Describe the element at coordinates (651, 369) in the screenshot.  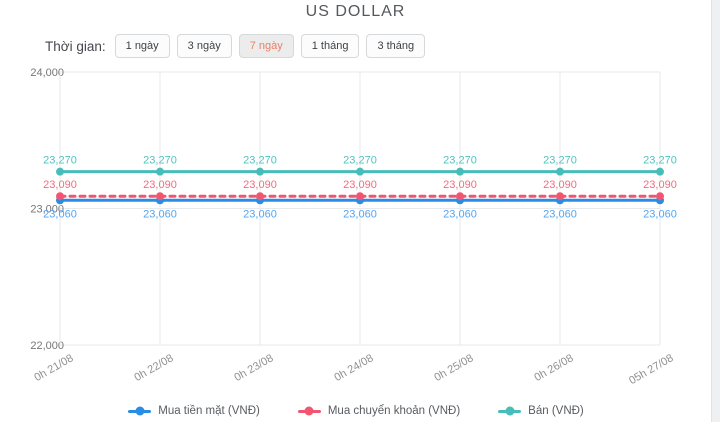
I see `x-axis-tick-label: 05h 27/08` at that location.